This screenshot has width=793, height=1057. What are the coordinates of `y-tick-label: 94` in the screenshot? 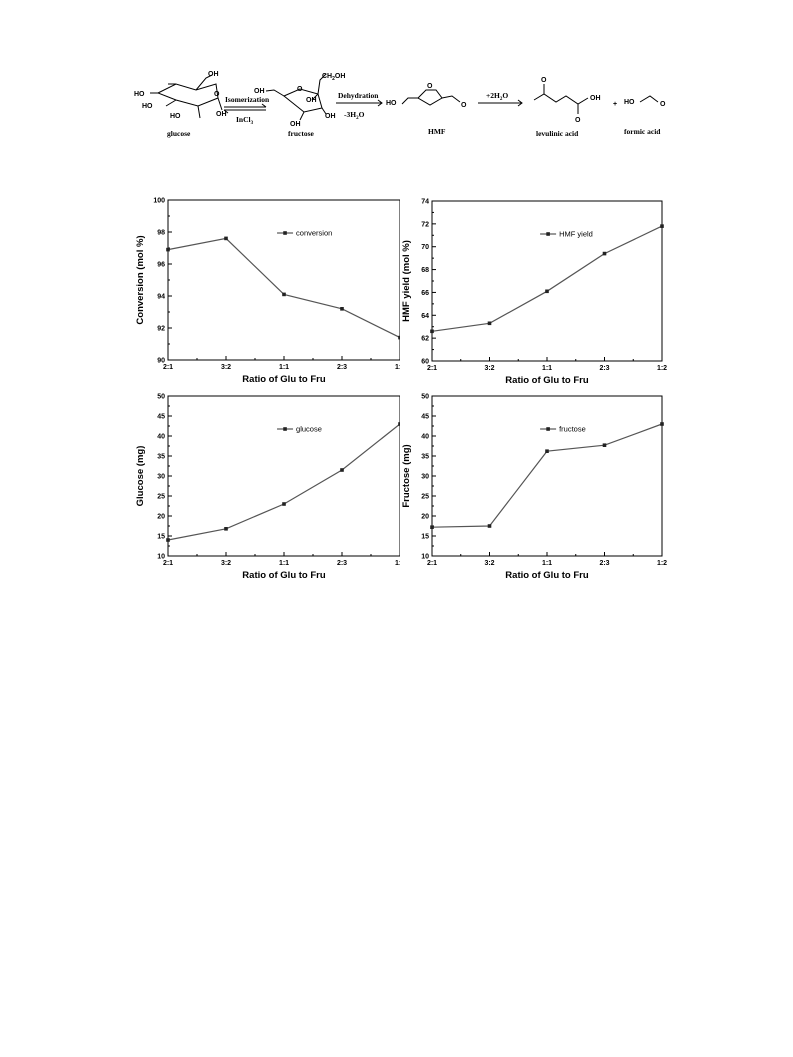 It's located at (161, 297).